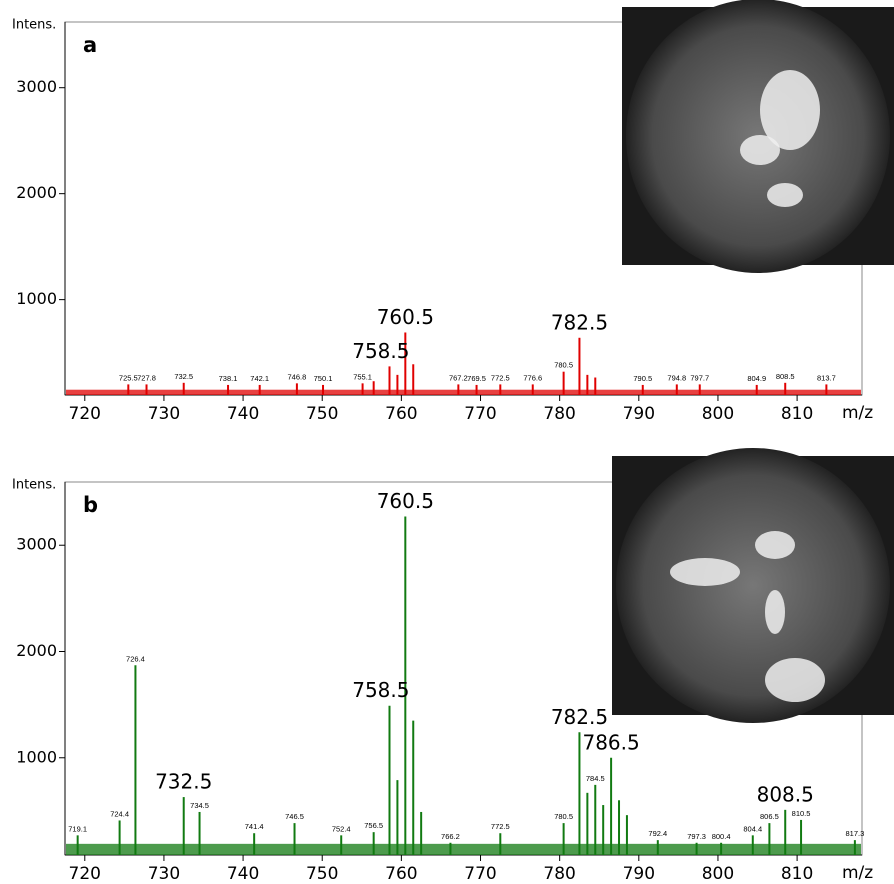  I want to click on peak-label: 746.5, so click(294, 816).